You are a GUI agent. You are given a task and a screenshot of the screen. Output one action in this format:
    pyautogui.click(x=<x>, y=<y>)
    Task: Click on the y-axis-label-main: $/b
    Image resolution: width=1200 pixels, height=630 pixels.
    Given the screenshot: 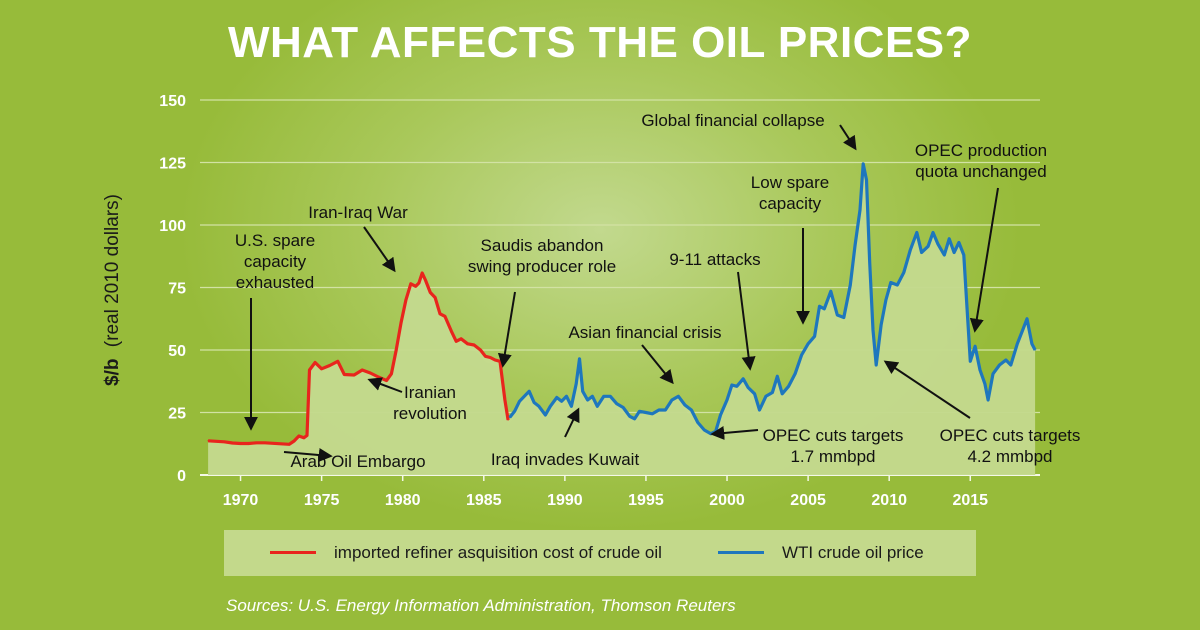 What is the action you would take?
    pyautogui.click(x=112, y=371)
    